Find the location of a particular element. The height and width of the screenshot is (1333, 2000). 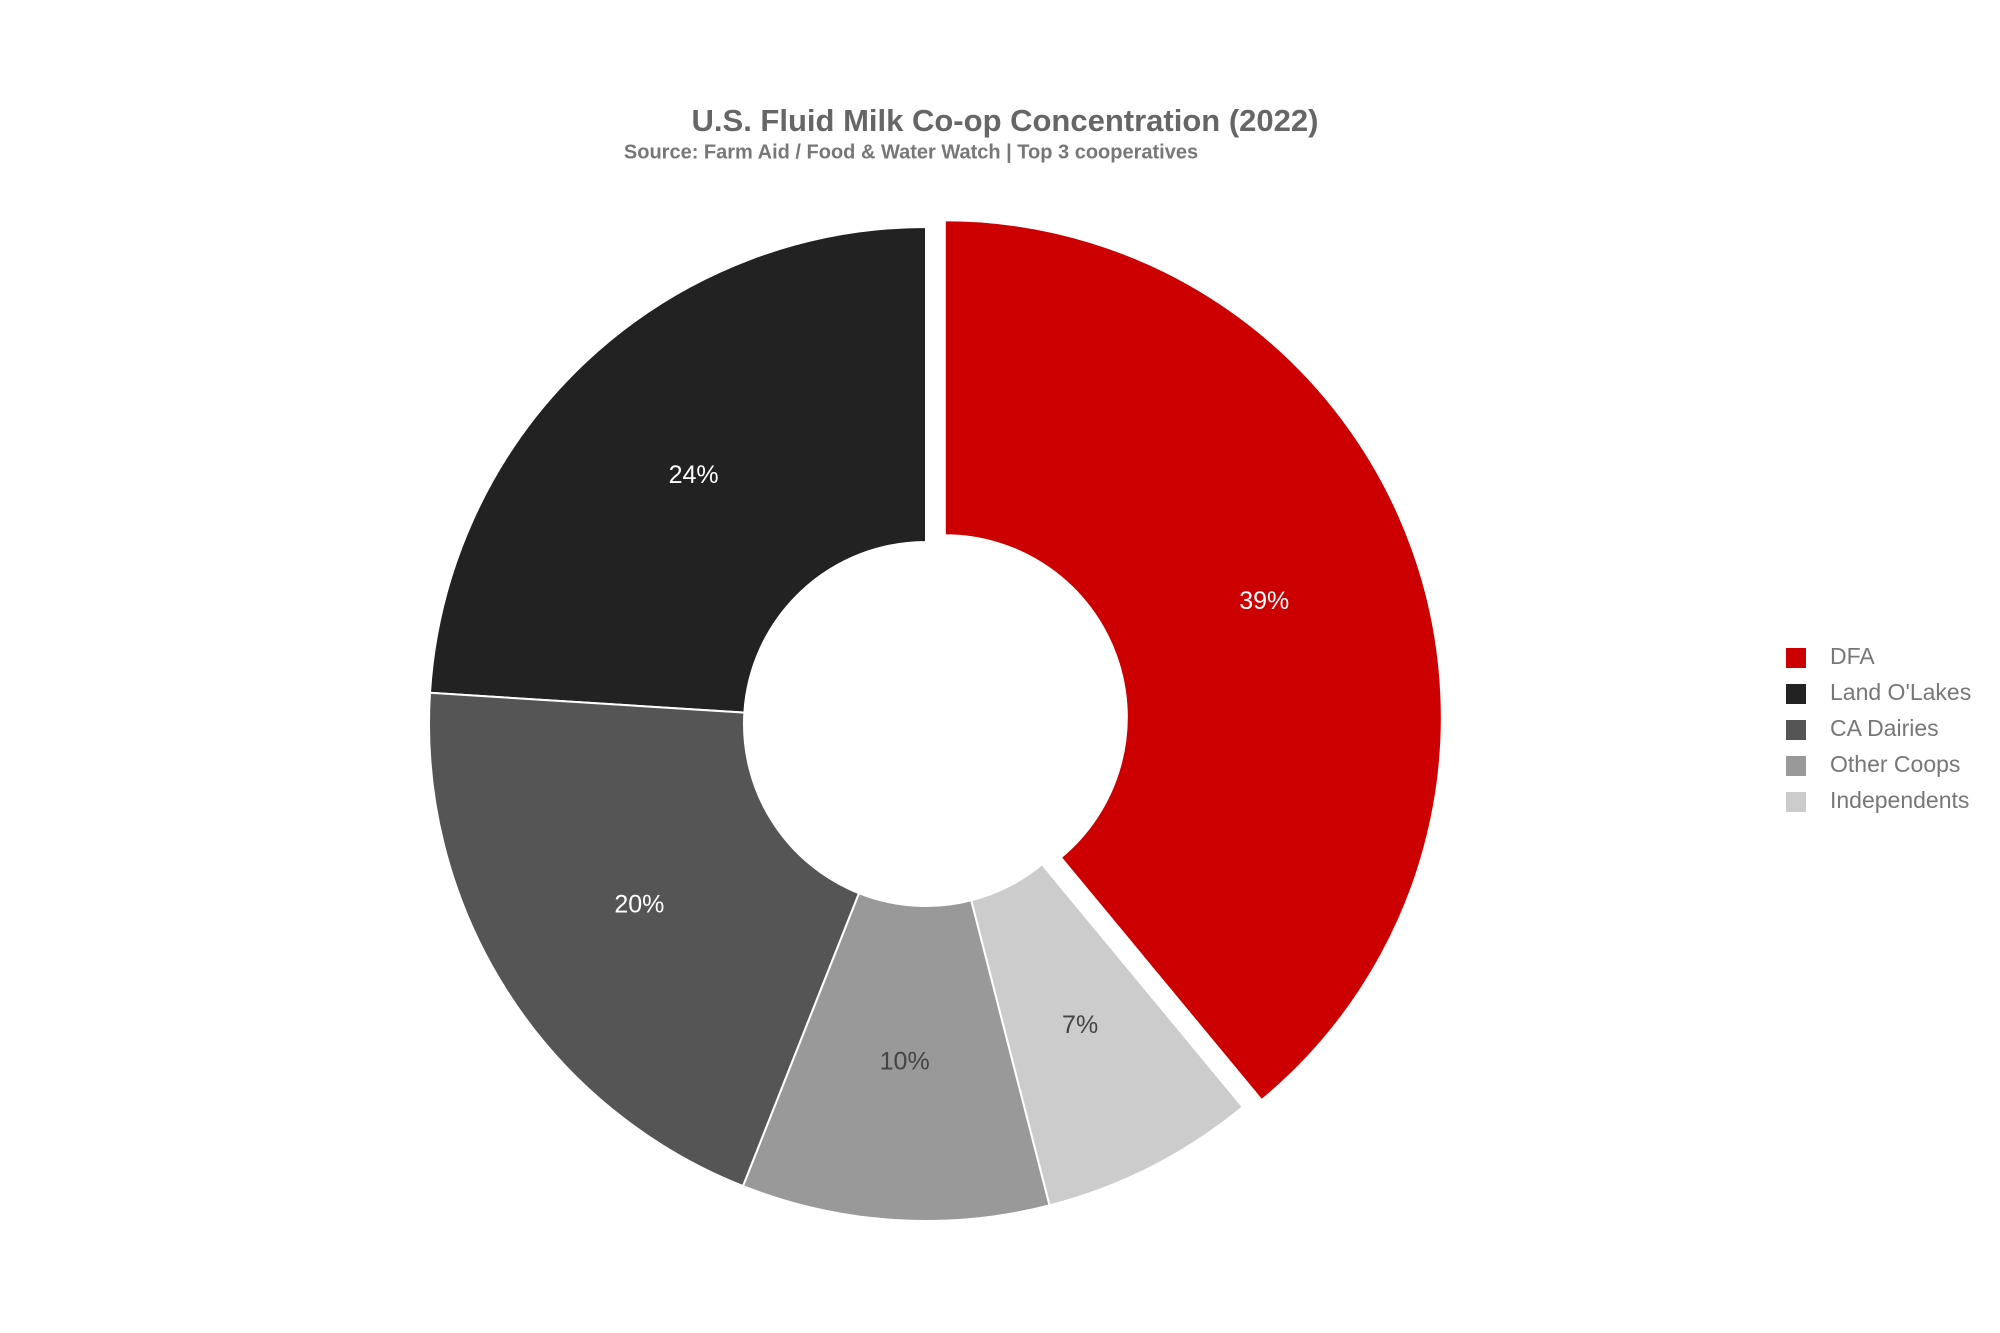

data-label: 20% is located at coordinates (639, 905).